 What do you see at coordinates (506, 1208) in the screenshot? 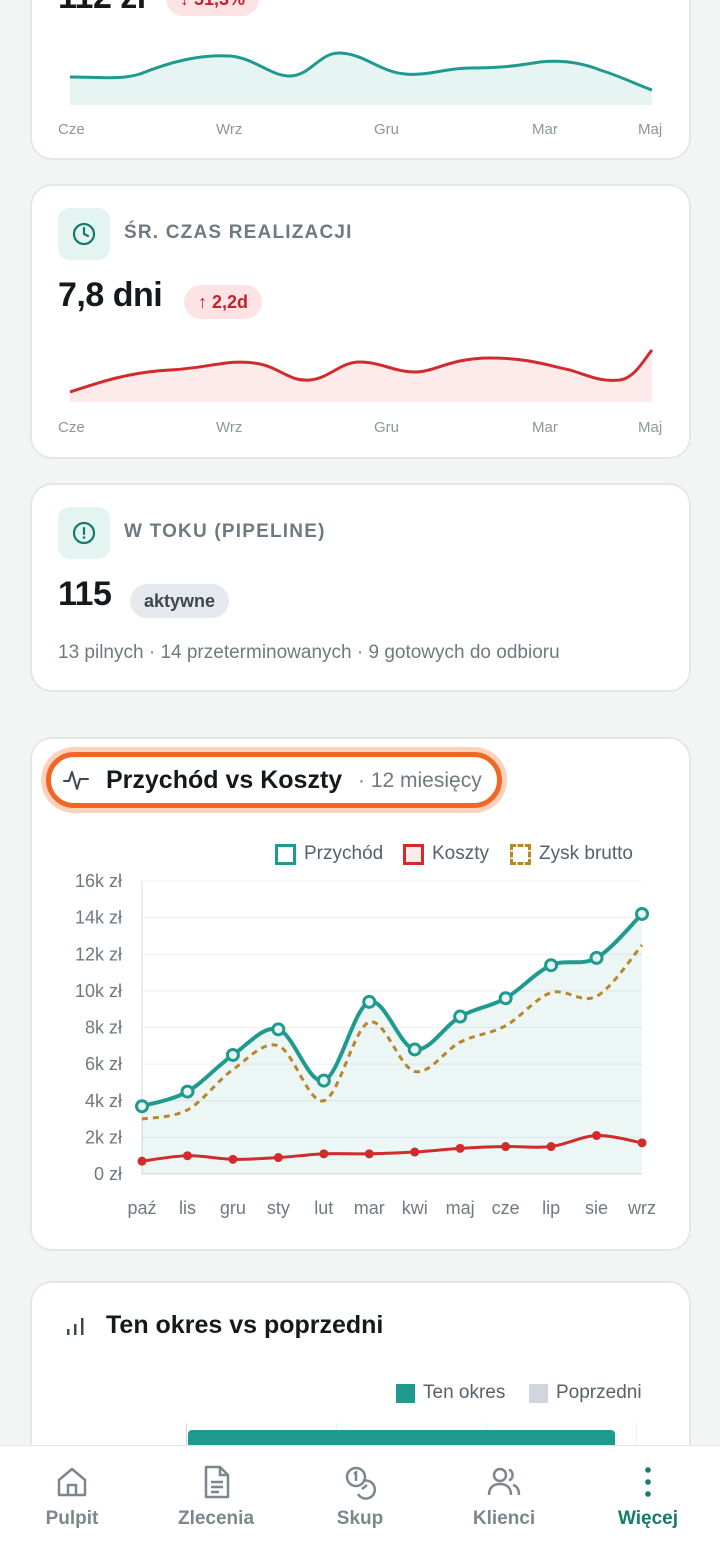
I see `x-tick-label: cze` at bounding box center [506, 1208].